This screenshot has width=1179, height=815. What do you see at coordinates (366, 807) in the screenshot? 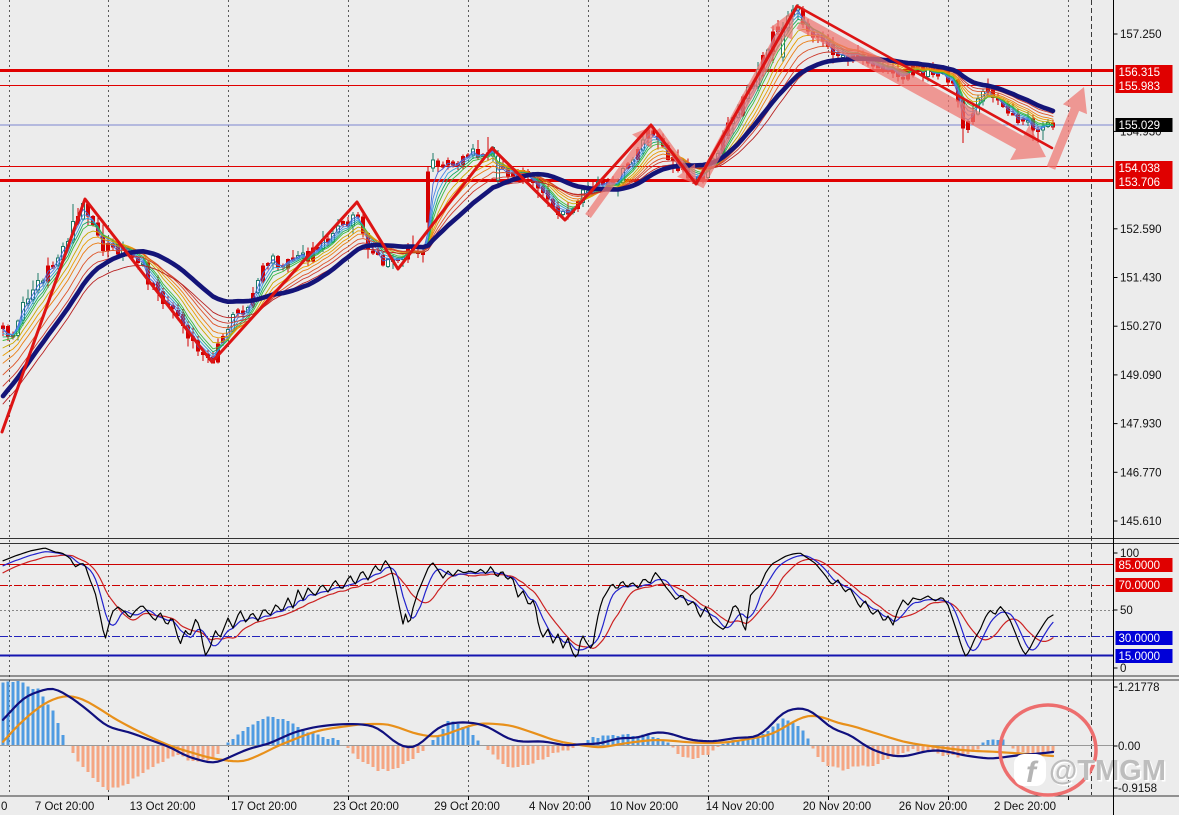
I see `svg-text: 23 Oct 20:00` at bounding box center [366, 807].